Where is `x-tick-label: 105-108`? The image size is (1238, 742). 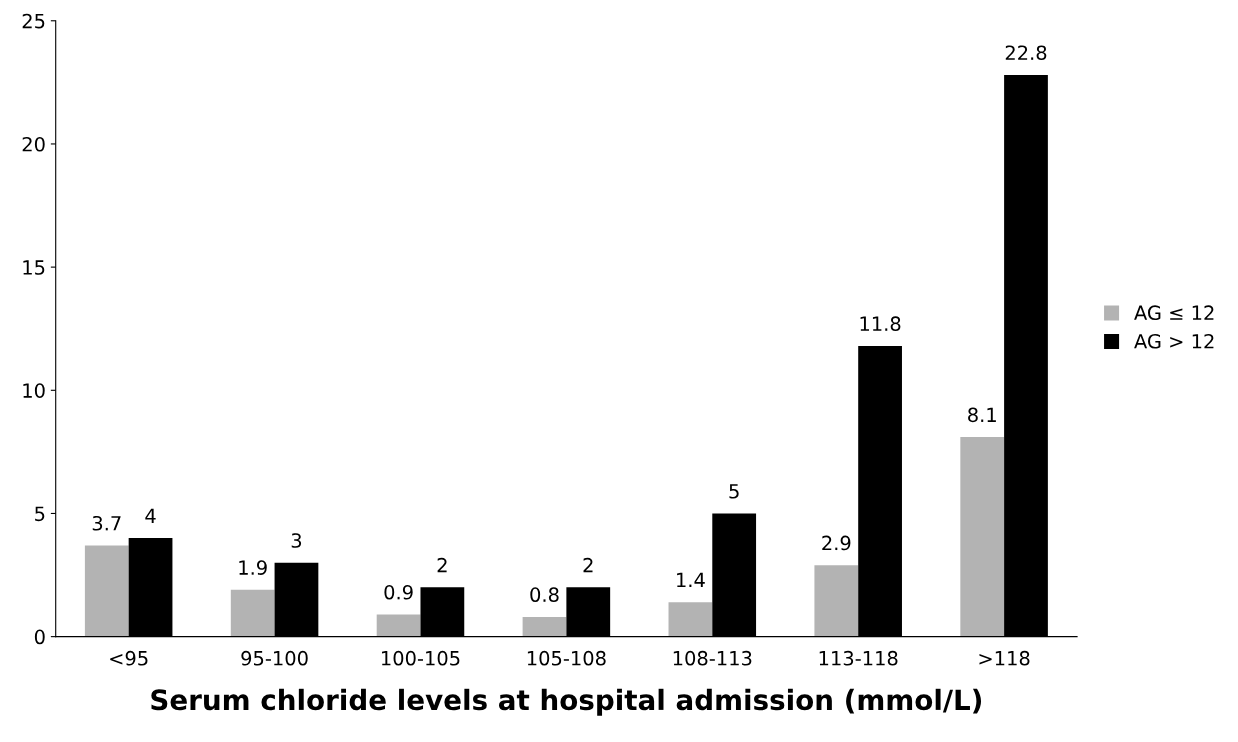 x-tick-label: 105-108 is located at coordinates (566, 658).